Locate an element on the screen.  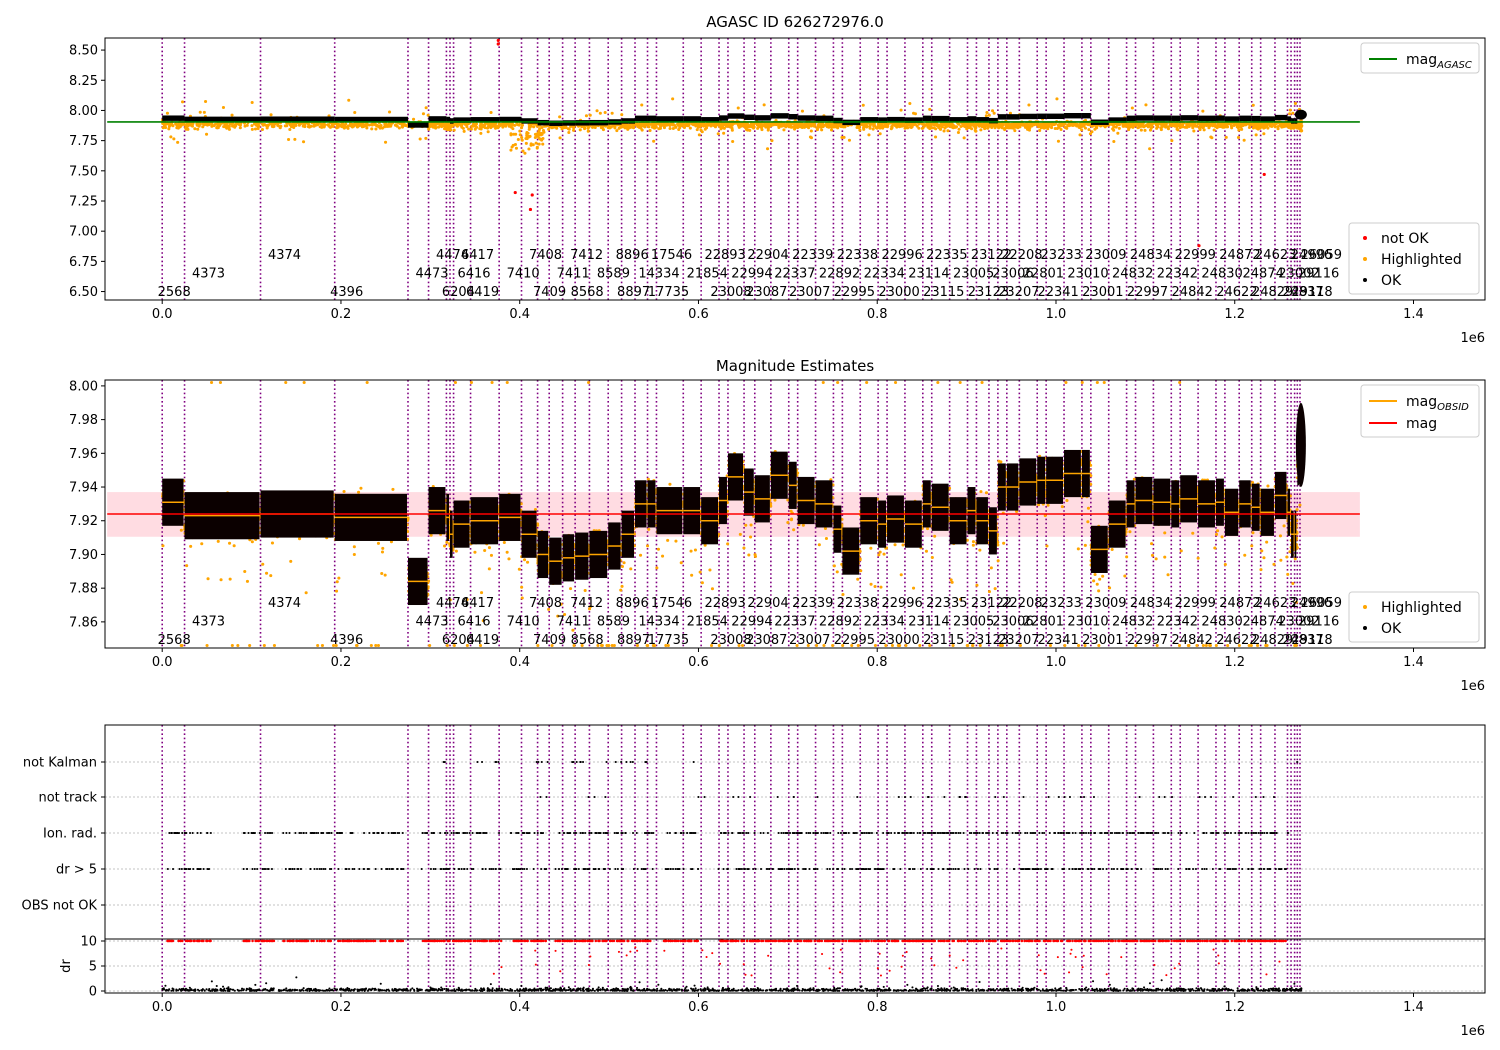
y-tick-label: 8.00 is located at coordinates (83, 111).